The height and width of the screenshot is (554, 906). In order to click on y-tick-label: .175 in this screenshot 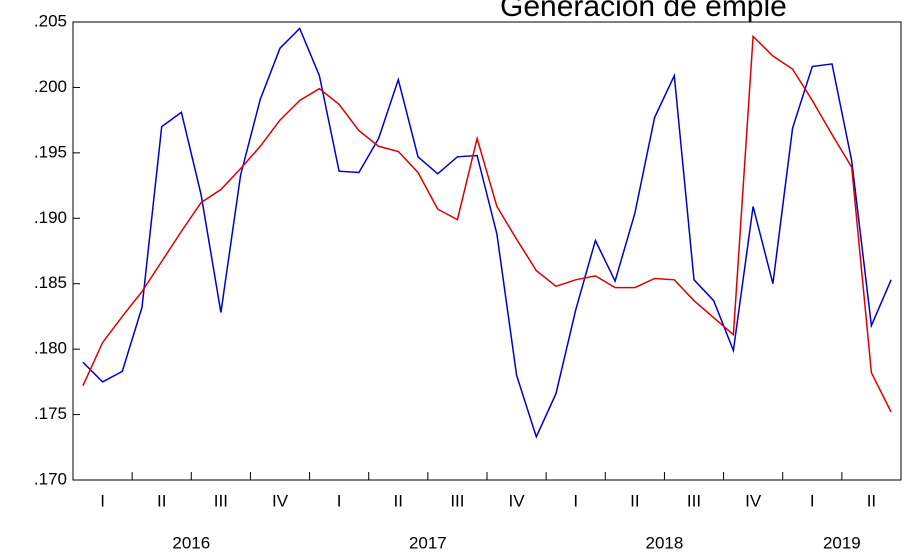, I will do `click(50, 413)`.